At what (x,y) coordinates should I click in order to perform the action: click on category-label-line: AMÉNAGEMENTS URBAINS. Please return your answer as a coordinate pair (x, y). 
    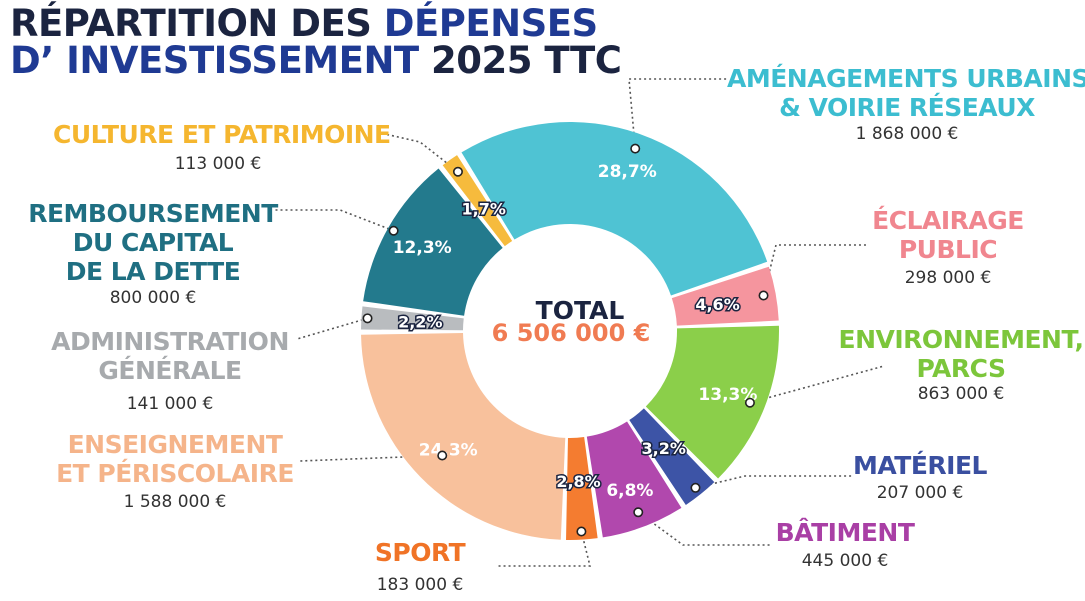
    Looking at the image, I should click on (906, 78).